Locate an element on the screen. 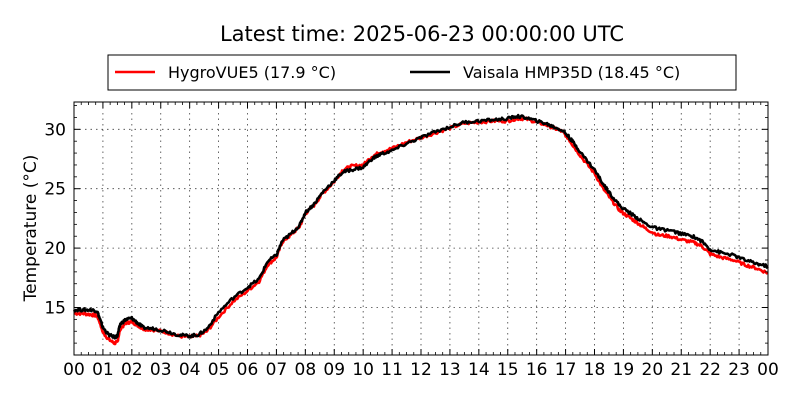 This screenshot has height=400, width=800. x-tick-label: 10 is located at coordinates (363, 370).